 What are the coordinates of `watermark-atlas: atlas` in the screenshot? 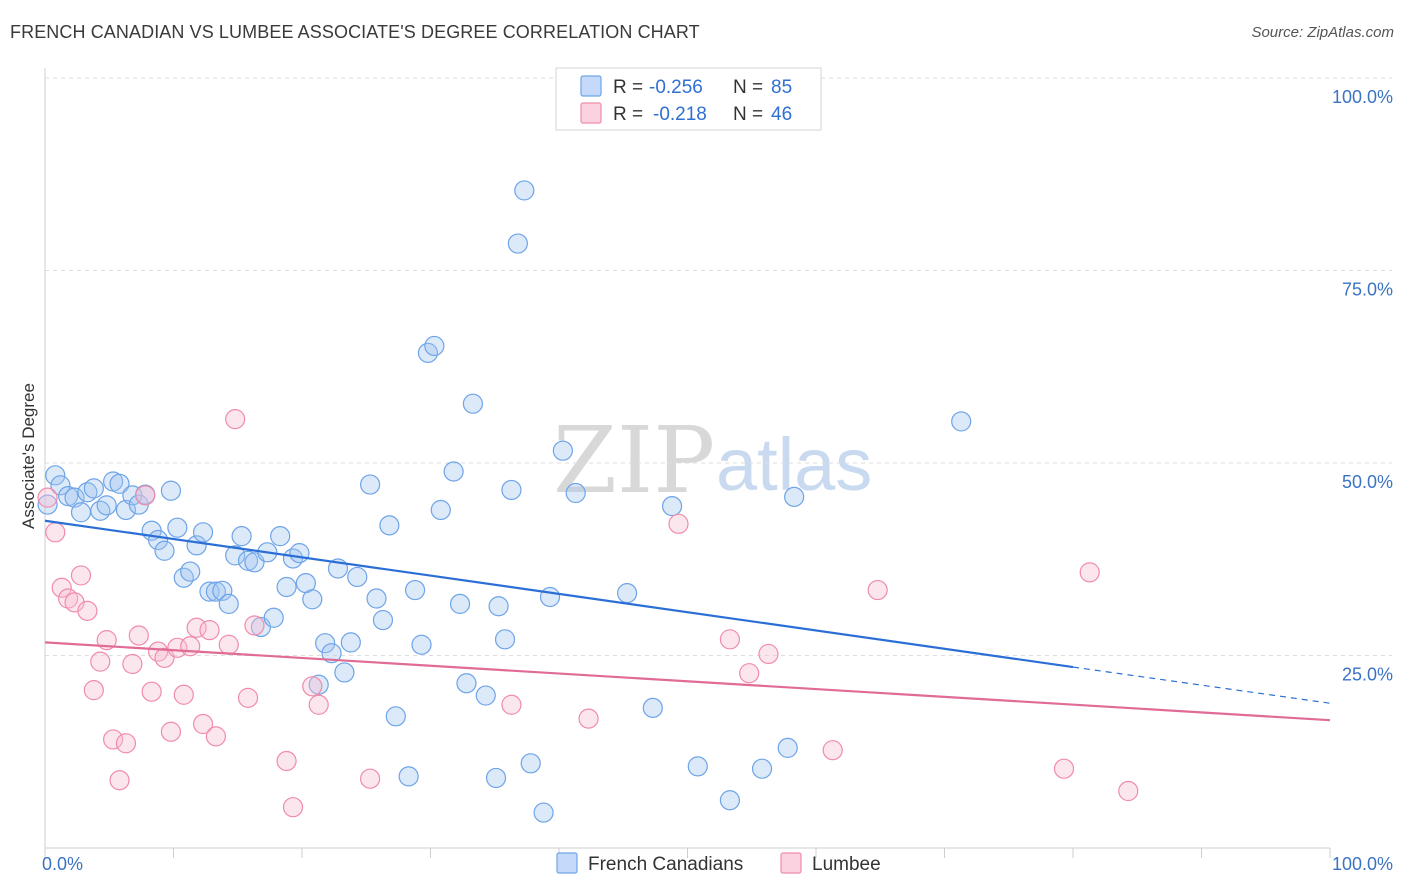 It's located at (794, 464).